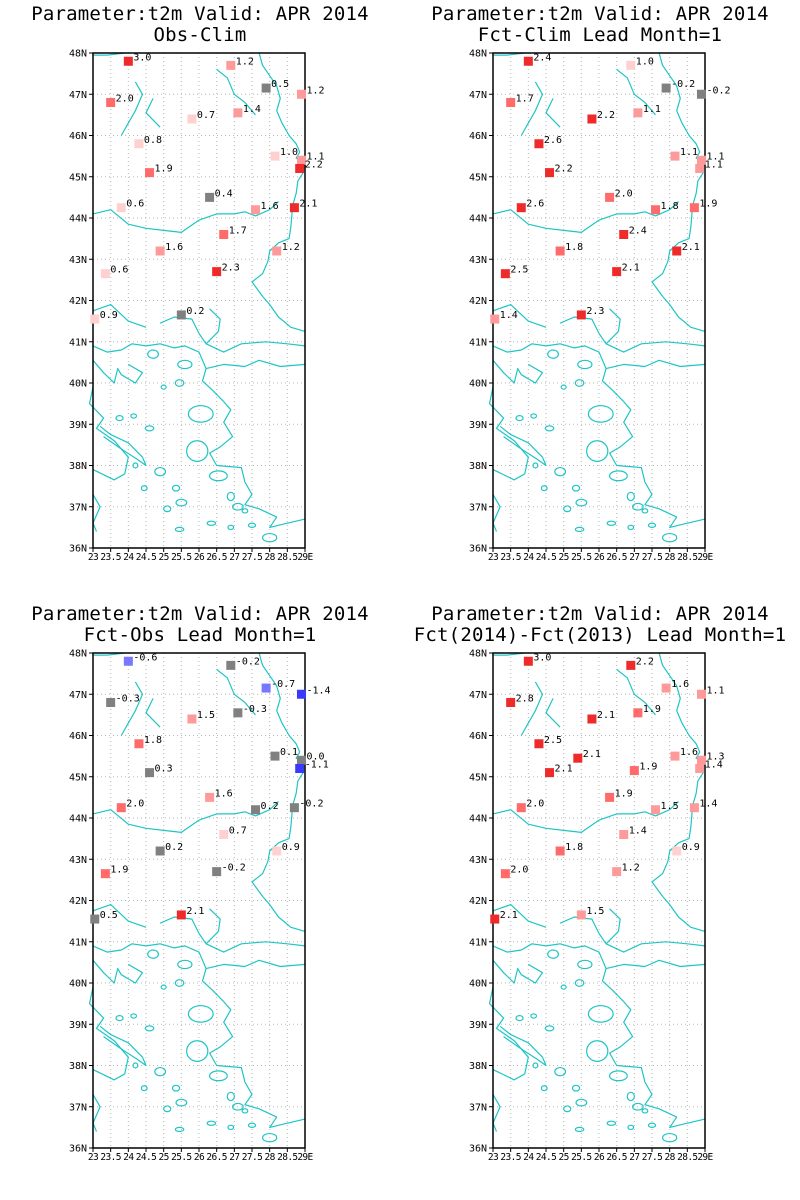 The height and width of the screenshot is (1200, 800). What do you see at coordinates (564, 1157) in the screenshot?
I see `lon-tick-label: 25` at bounding box center [564, 1157].